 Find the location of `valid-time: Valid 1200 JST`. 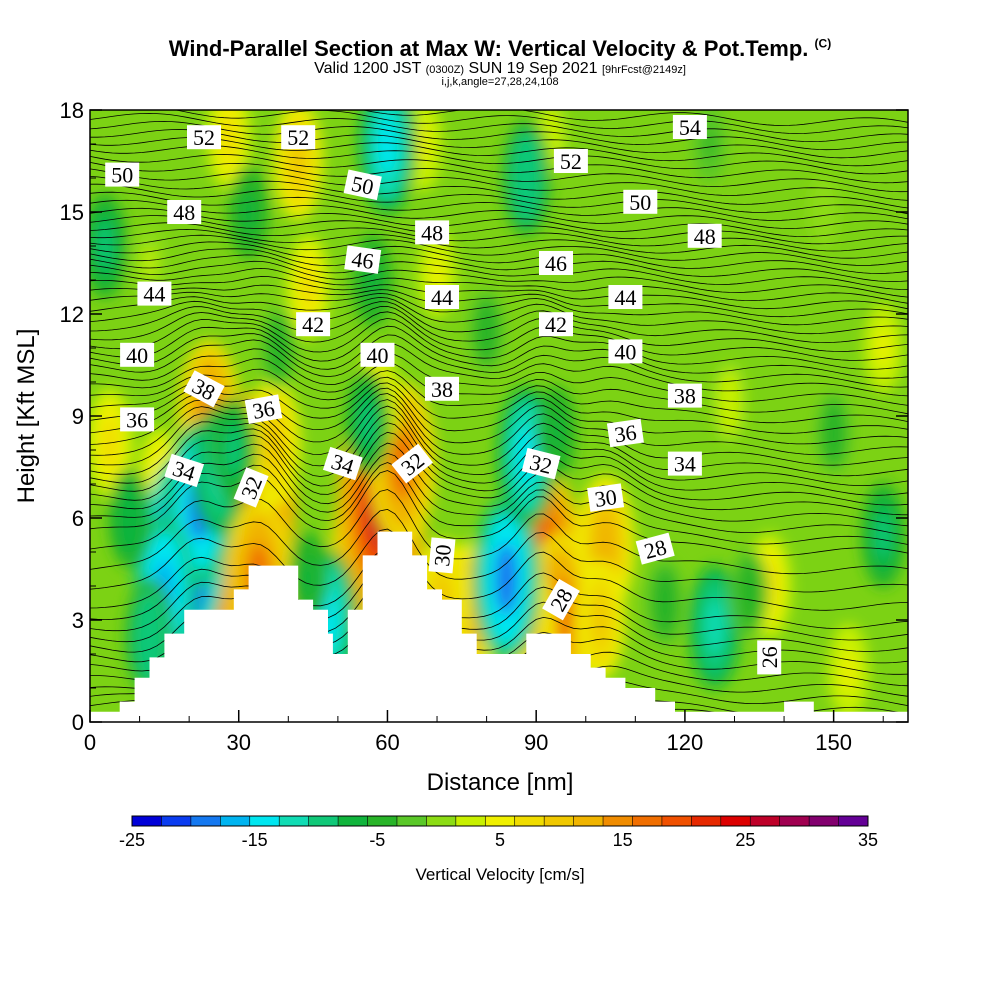

valid-time: Valid 1200 JST is located at coordinates (368, 68).